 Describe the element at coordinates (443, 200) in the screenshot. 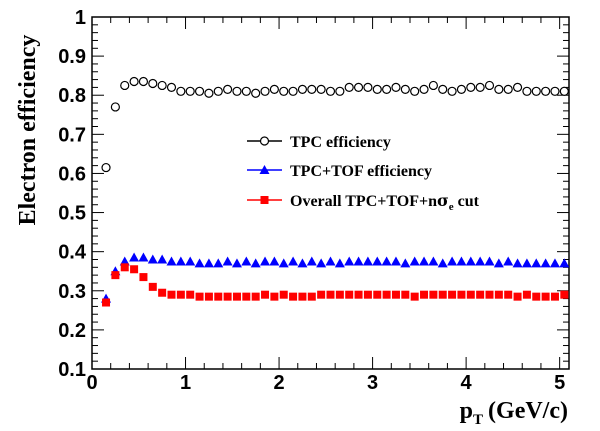

I see `legend-label-overall-symbol: σ` at that location.